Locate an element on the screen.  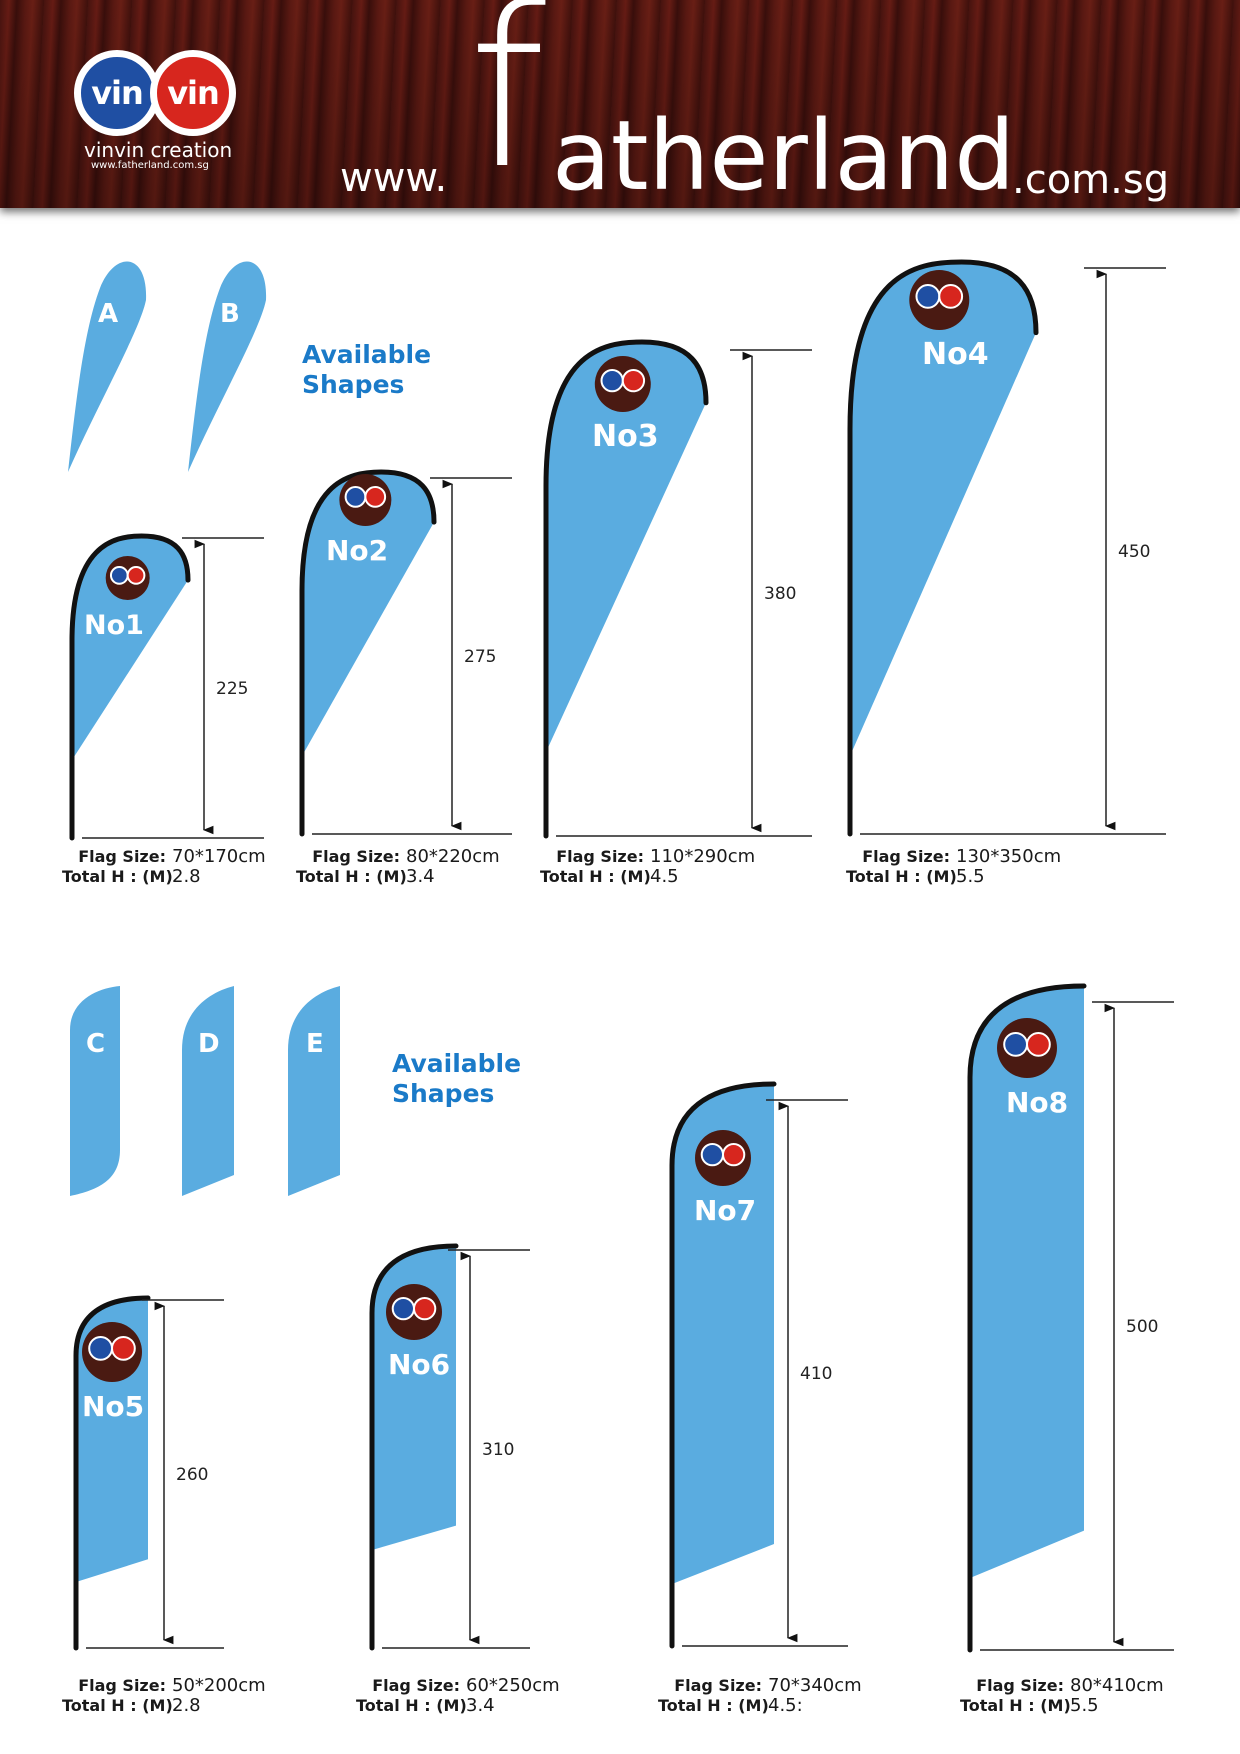
shape-d-label: D is located at coordinates (209, 1044).